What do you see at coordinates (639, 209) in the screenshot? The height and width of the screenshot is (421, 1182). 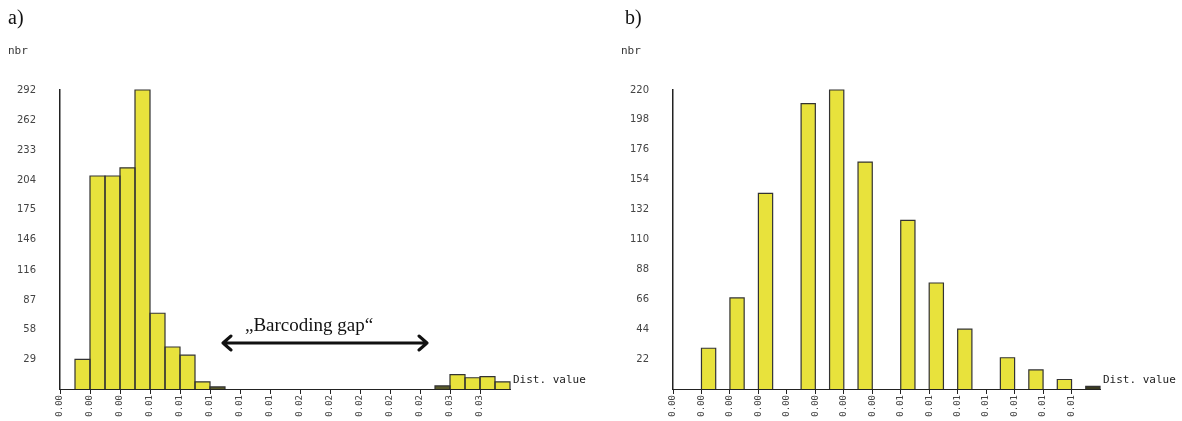 I see `y-tick-label: 132` at bounding box center [639, 209].